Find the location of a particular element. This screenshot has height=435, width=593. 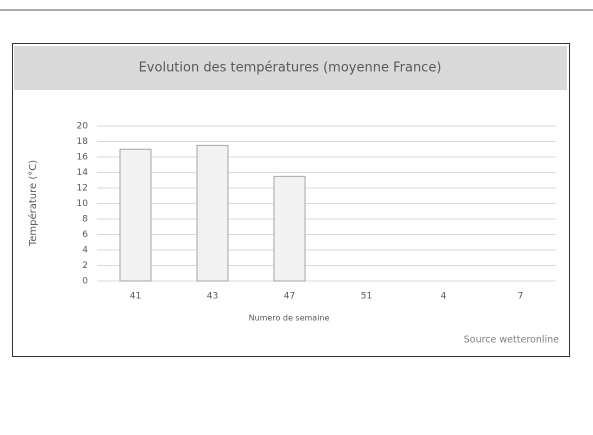

x-tick-label: 51 is located at coordinates (366, 297).